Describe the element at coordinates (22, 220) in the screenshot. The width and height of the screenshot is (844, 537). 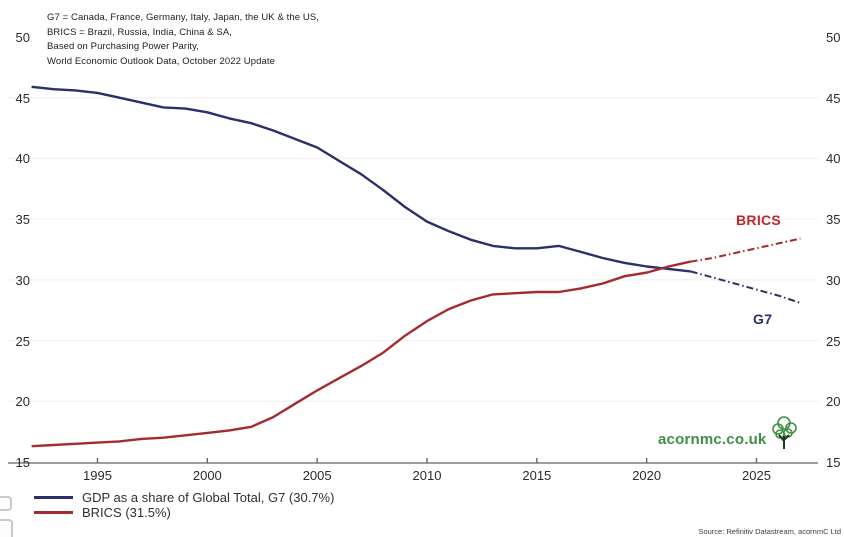
I see `y-tick-label-left-35: 35` at that location.